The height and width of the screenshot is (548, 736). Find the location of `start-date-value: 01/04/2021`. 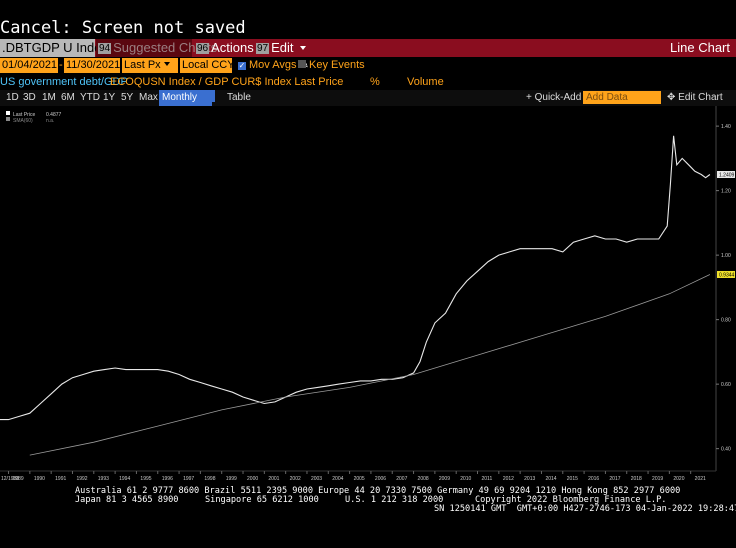

start-date-value: 01/04/2021 is located at coordinates (30, 65).